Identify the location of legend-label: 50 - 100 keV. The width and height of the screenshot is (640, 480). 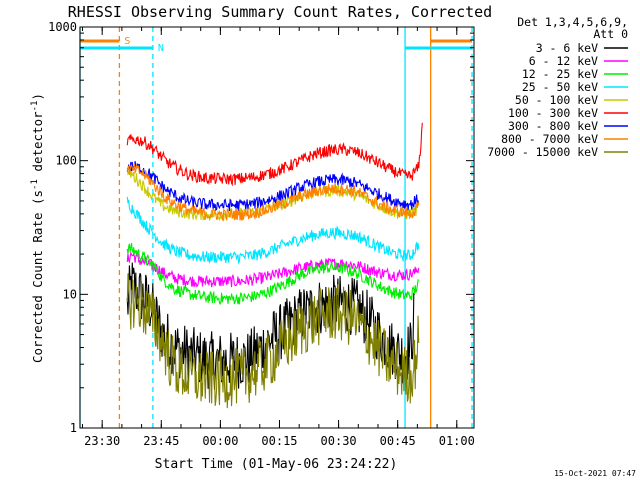
(556, 100).